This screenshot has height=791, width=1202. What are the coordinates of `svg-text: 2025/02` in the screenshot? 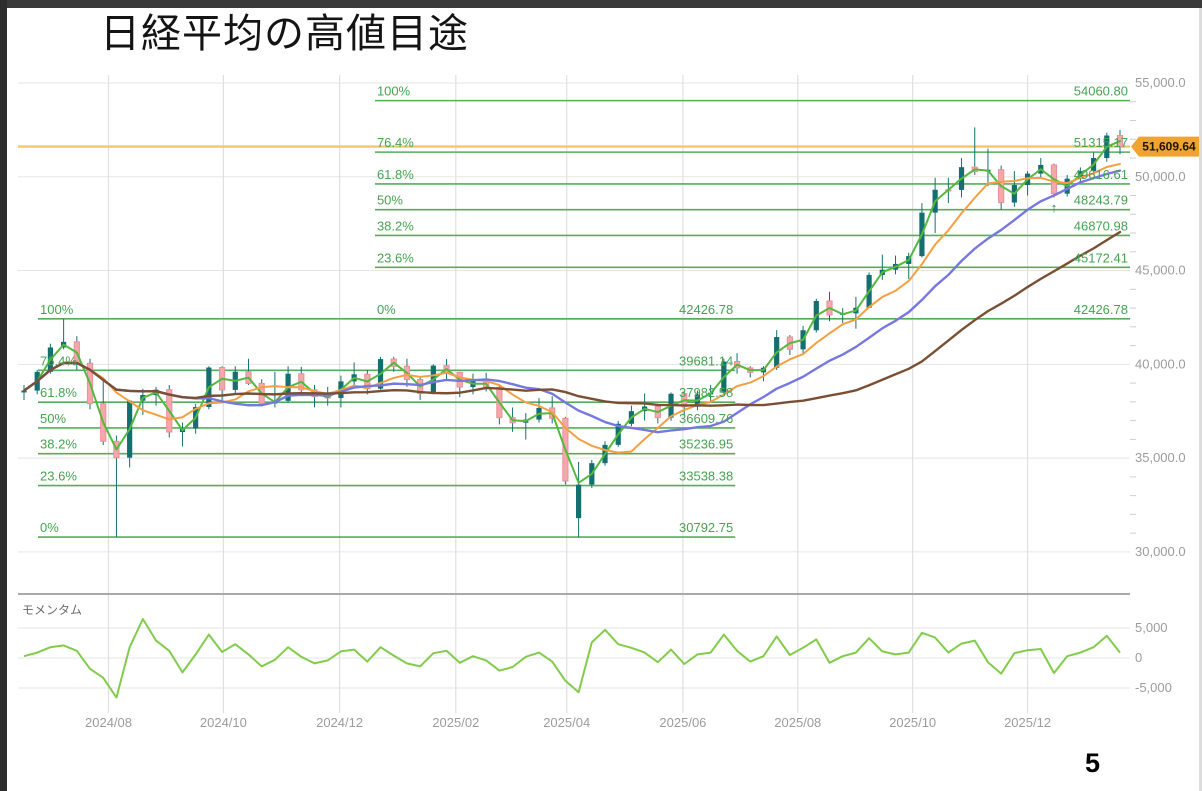 It's located at (455, 722).